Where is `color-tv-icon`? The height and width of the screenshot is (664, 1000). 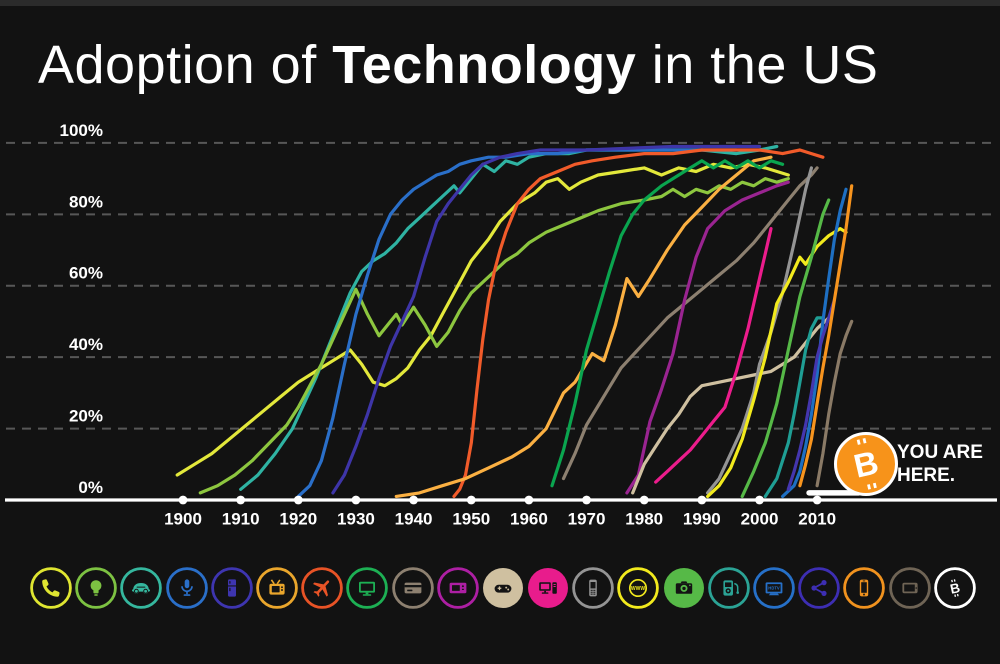
color-tv-icon is located at coordinates (367, 588).